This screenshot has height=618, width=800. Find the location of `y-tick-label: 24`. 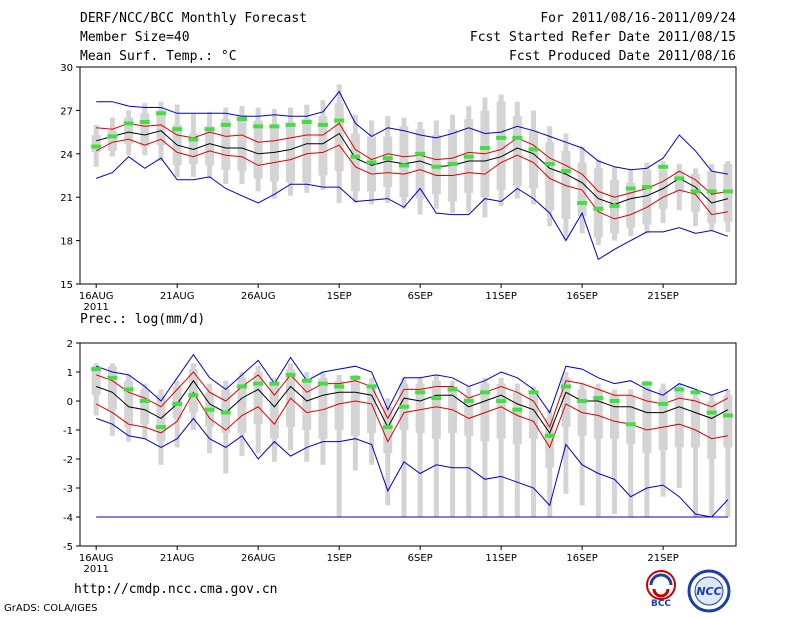

y-tick-label: 24 is located at coordinates (66, 155).